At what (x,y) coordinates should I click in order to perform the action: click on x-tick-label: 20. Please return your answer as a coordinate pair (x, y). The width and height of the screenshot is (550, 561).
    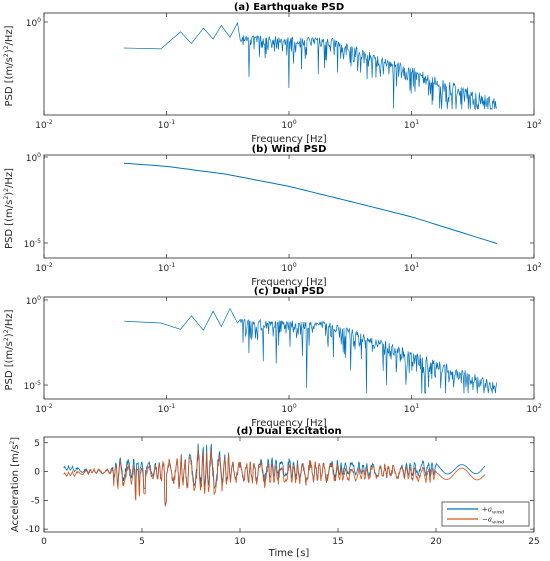
    Looking at the image, I should click on (436, 542).